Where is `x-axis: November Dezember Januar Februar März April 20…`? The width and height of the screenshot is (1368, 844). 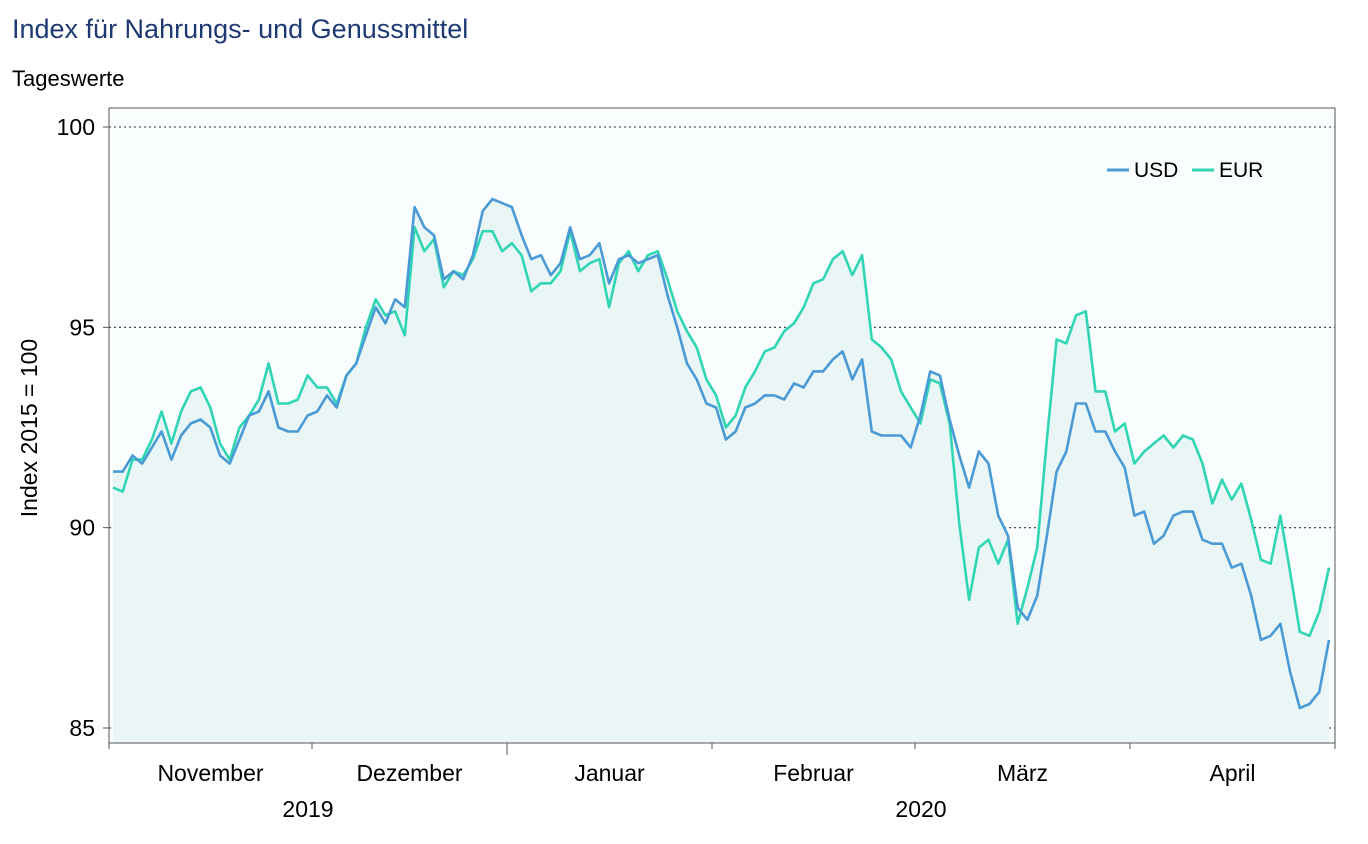
x-axis: November Dezember Januar Februar März April 20… is located at coordinates (722, 782).